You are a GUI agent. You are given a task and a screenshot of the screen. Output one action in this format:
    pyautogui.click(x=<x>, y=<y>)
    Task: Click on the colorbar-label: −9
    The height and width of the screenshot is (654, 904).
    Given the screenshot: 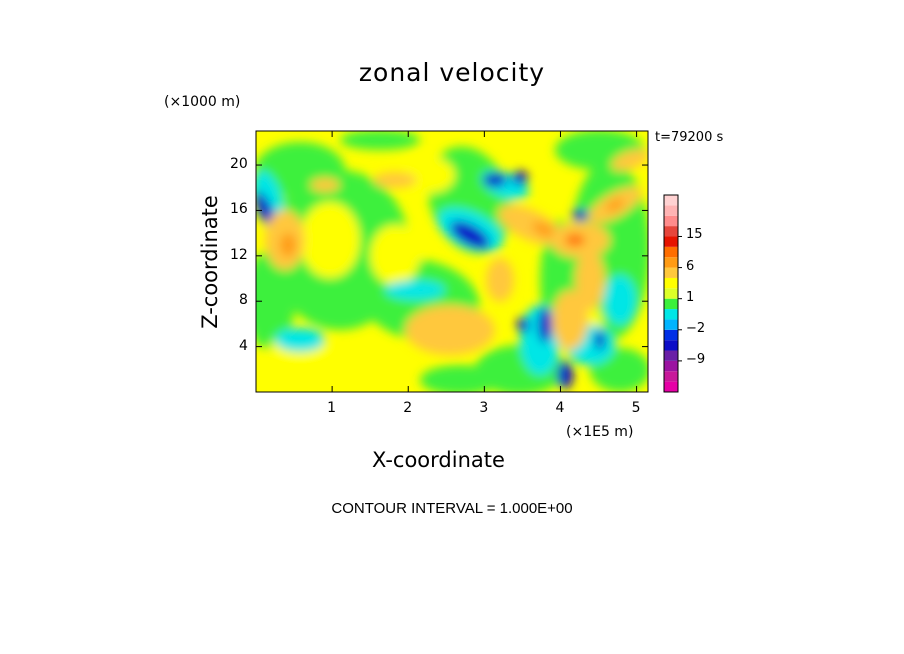 What is the action you would take?
    pyautogui.click(x=696, y=359)
    